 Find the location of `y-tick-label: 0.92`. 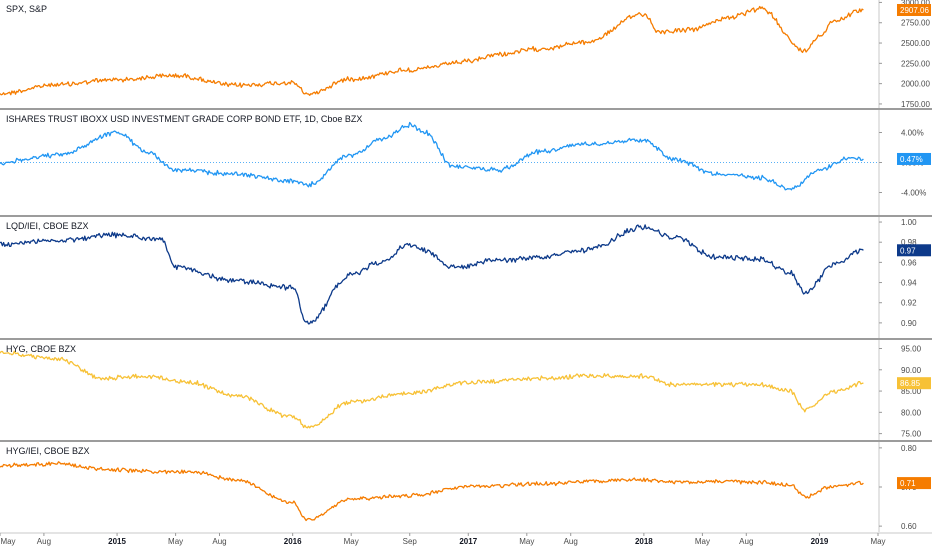

y-tick-label: 0.92 is located at coordinates (909, 303).